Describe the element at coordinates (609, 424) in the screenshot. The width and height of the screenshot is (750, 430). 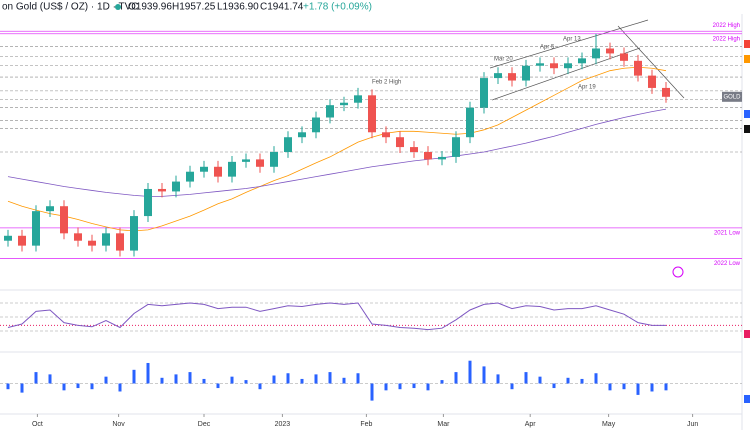
I see `x-tick-label: May` at that location.